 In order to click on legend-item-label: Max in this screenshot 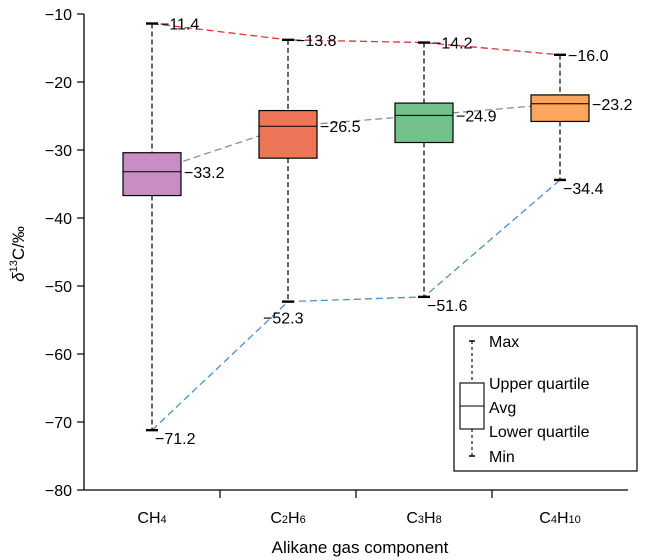, I will do `click(504, 342)`.